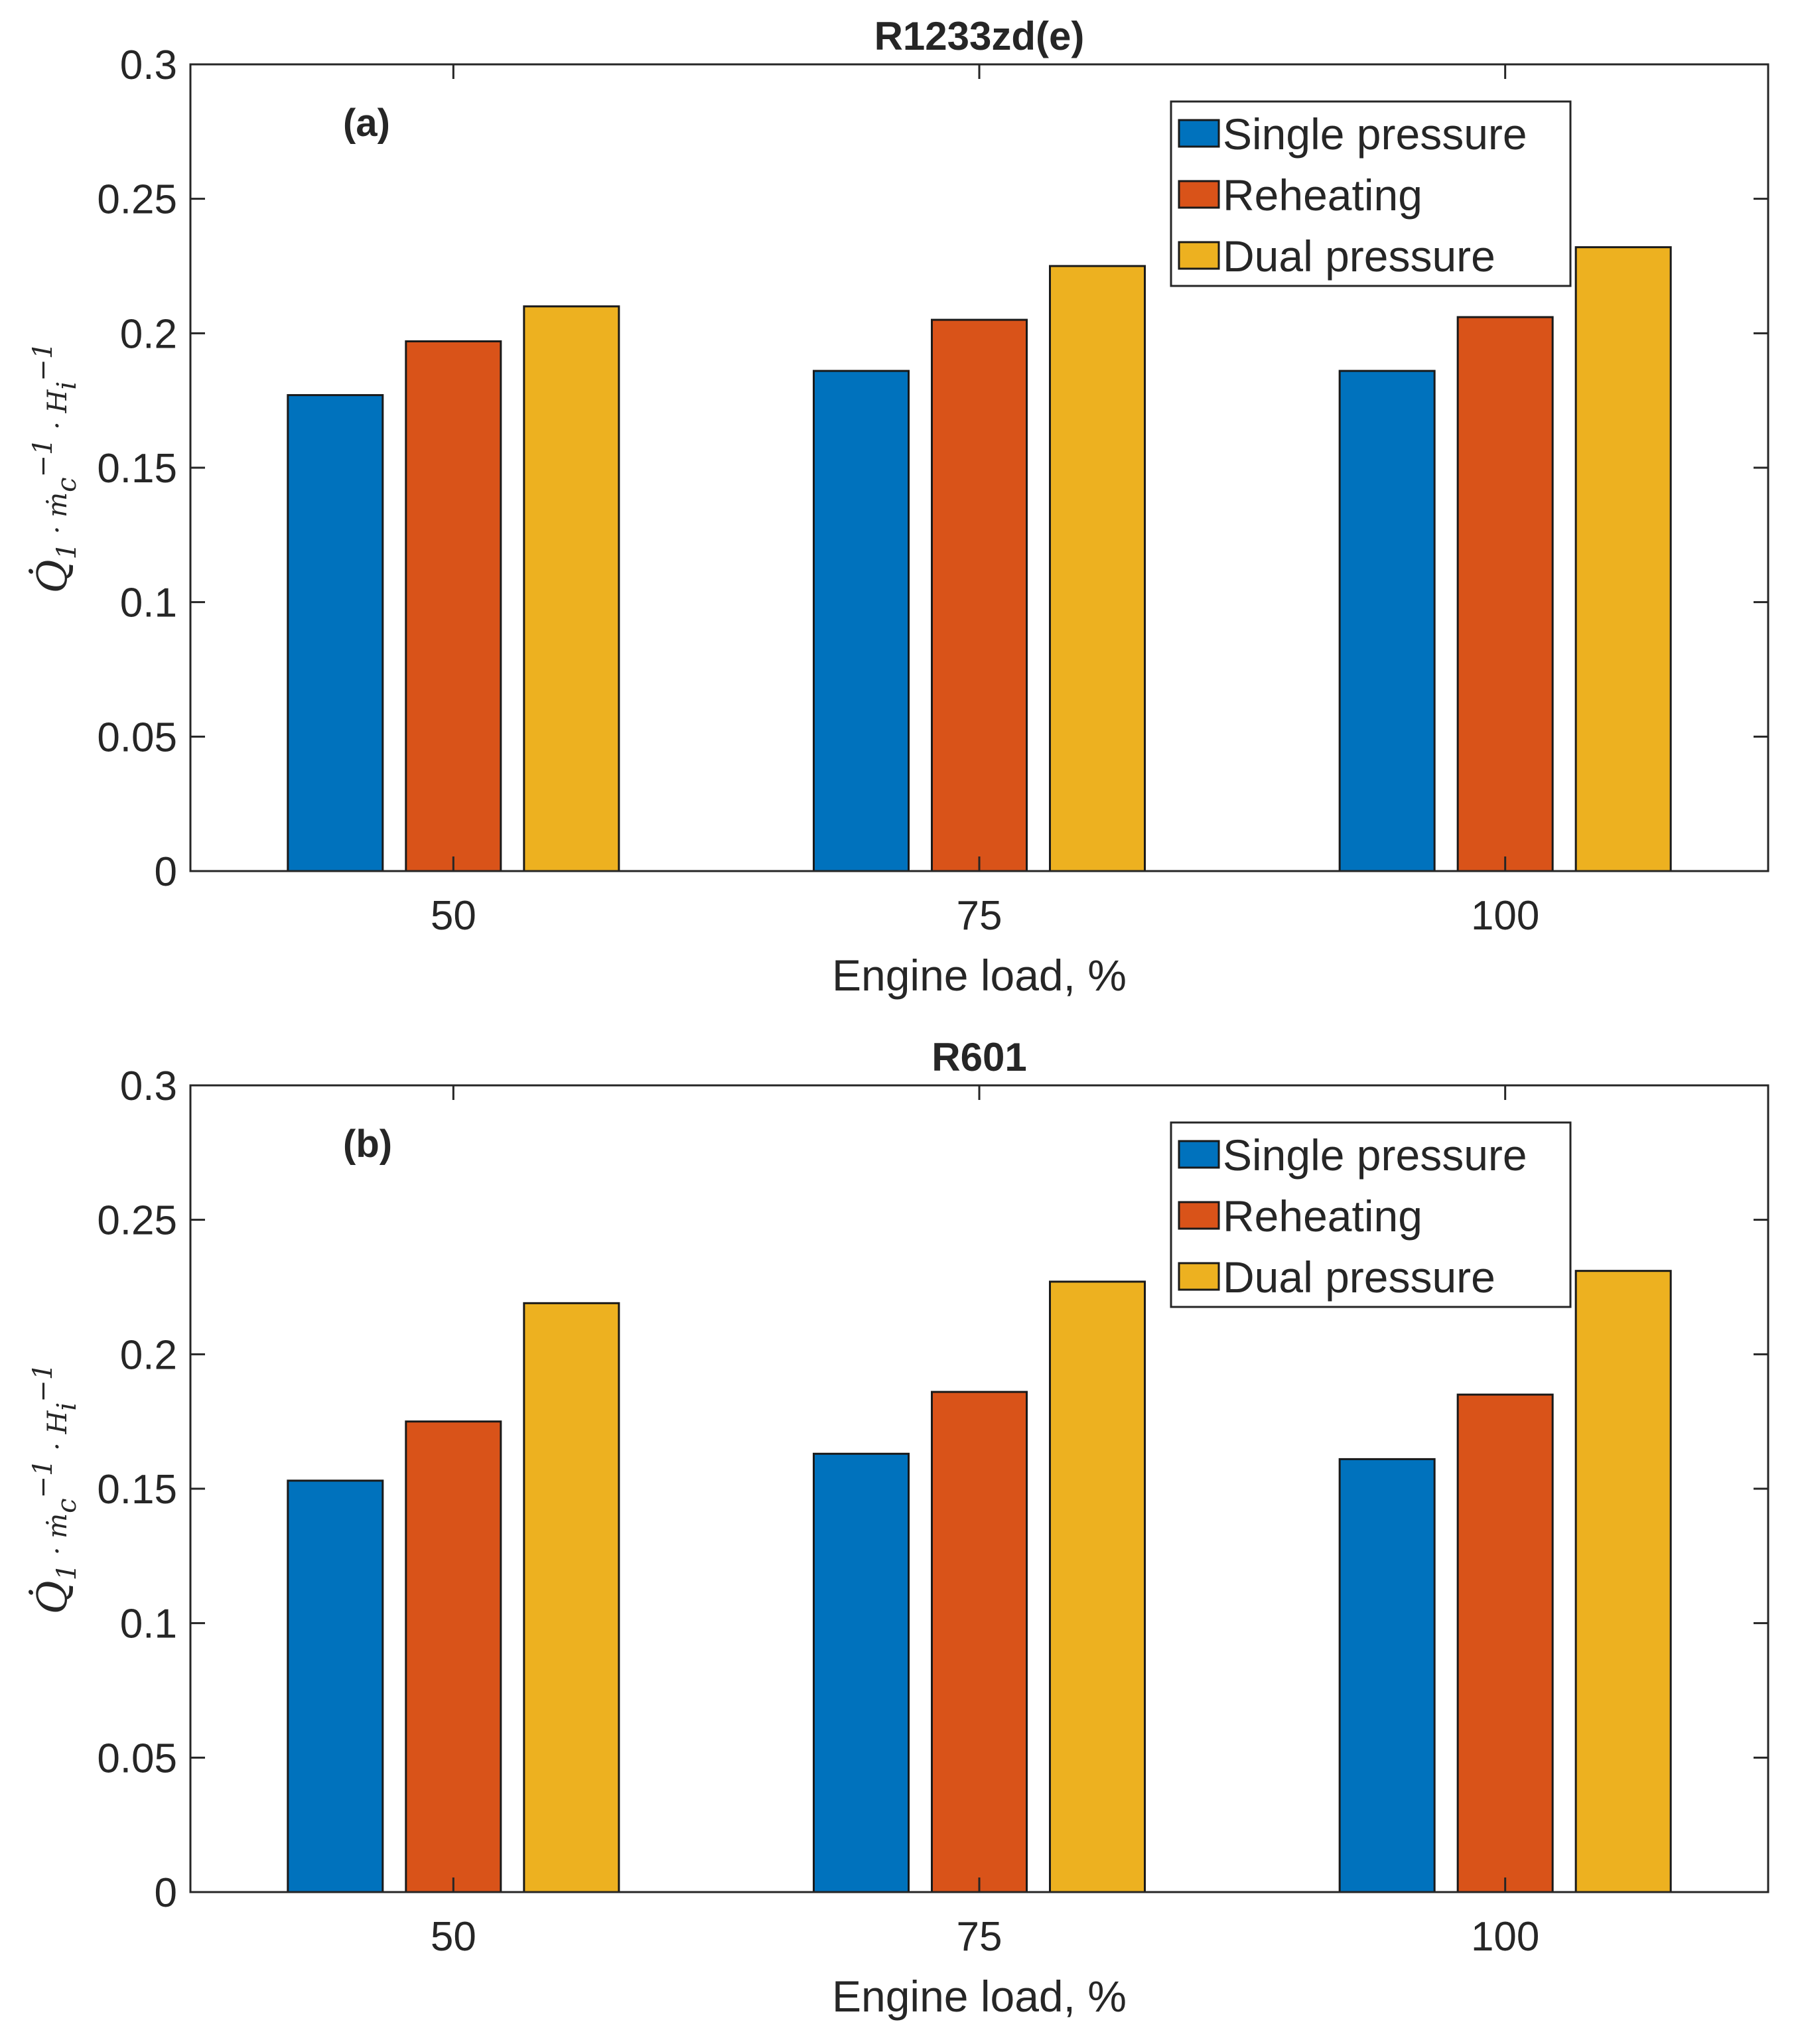 This screenshot has width=1798, height=2044. I want to click on chart-title: R601, so click(979, 1057).